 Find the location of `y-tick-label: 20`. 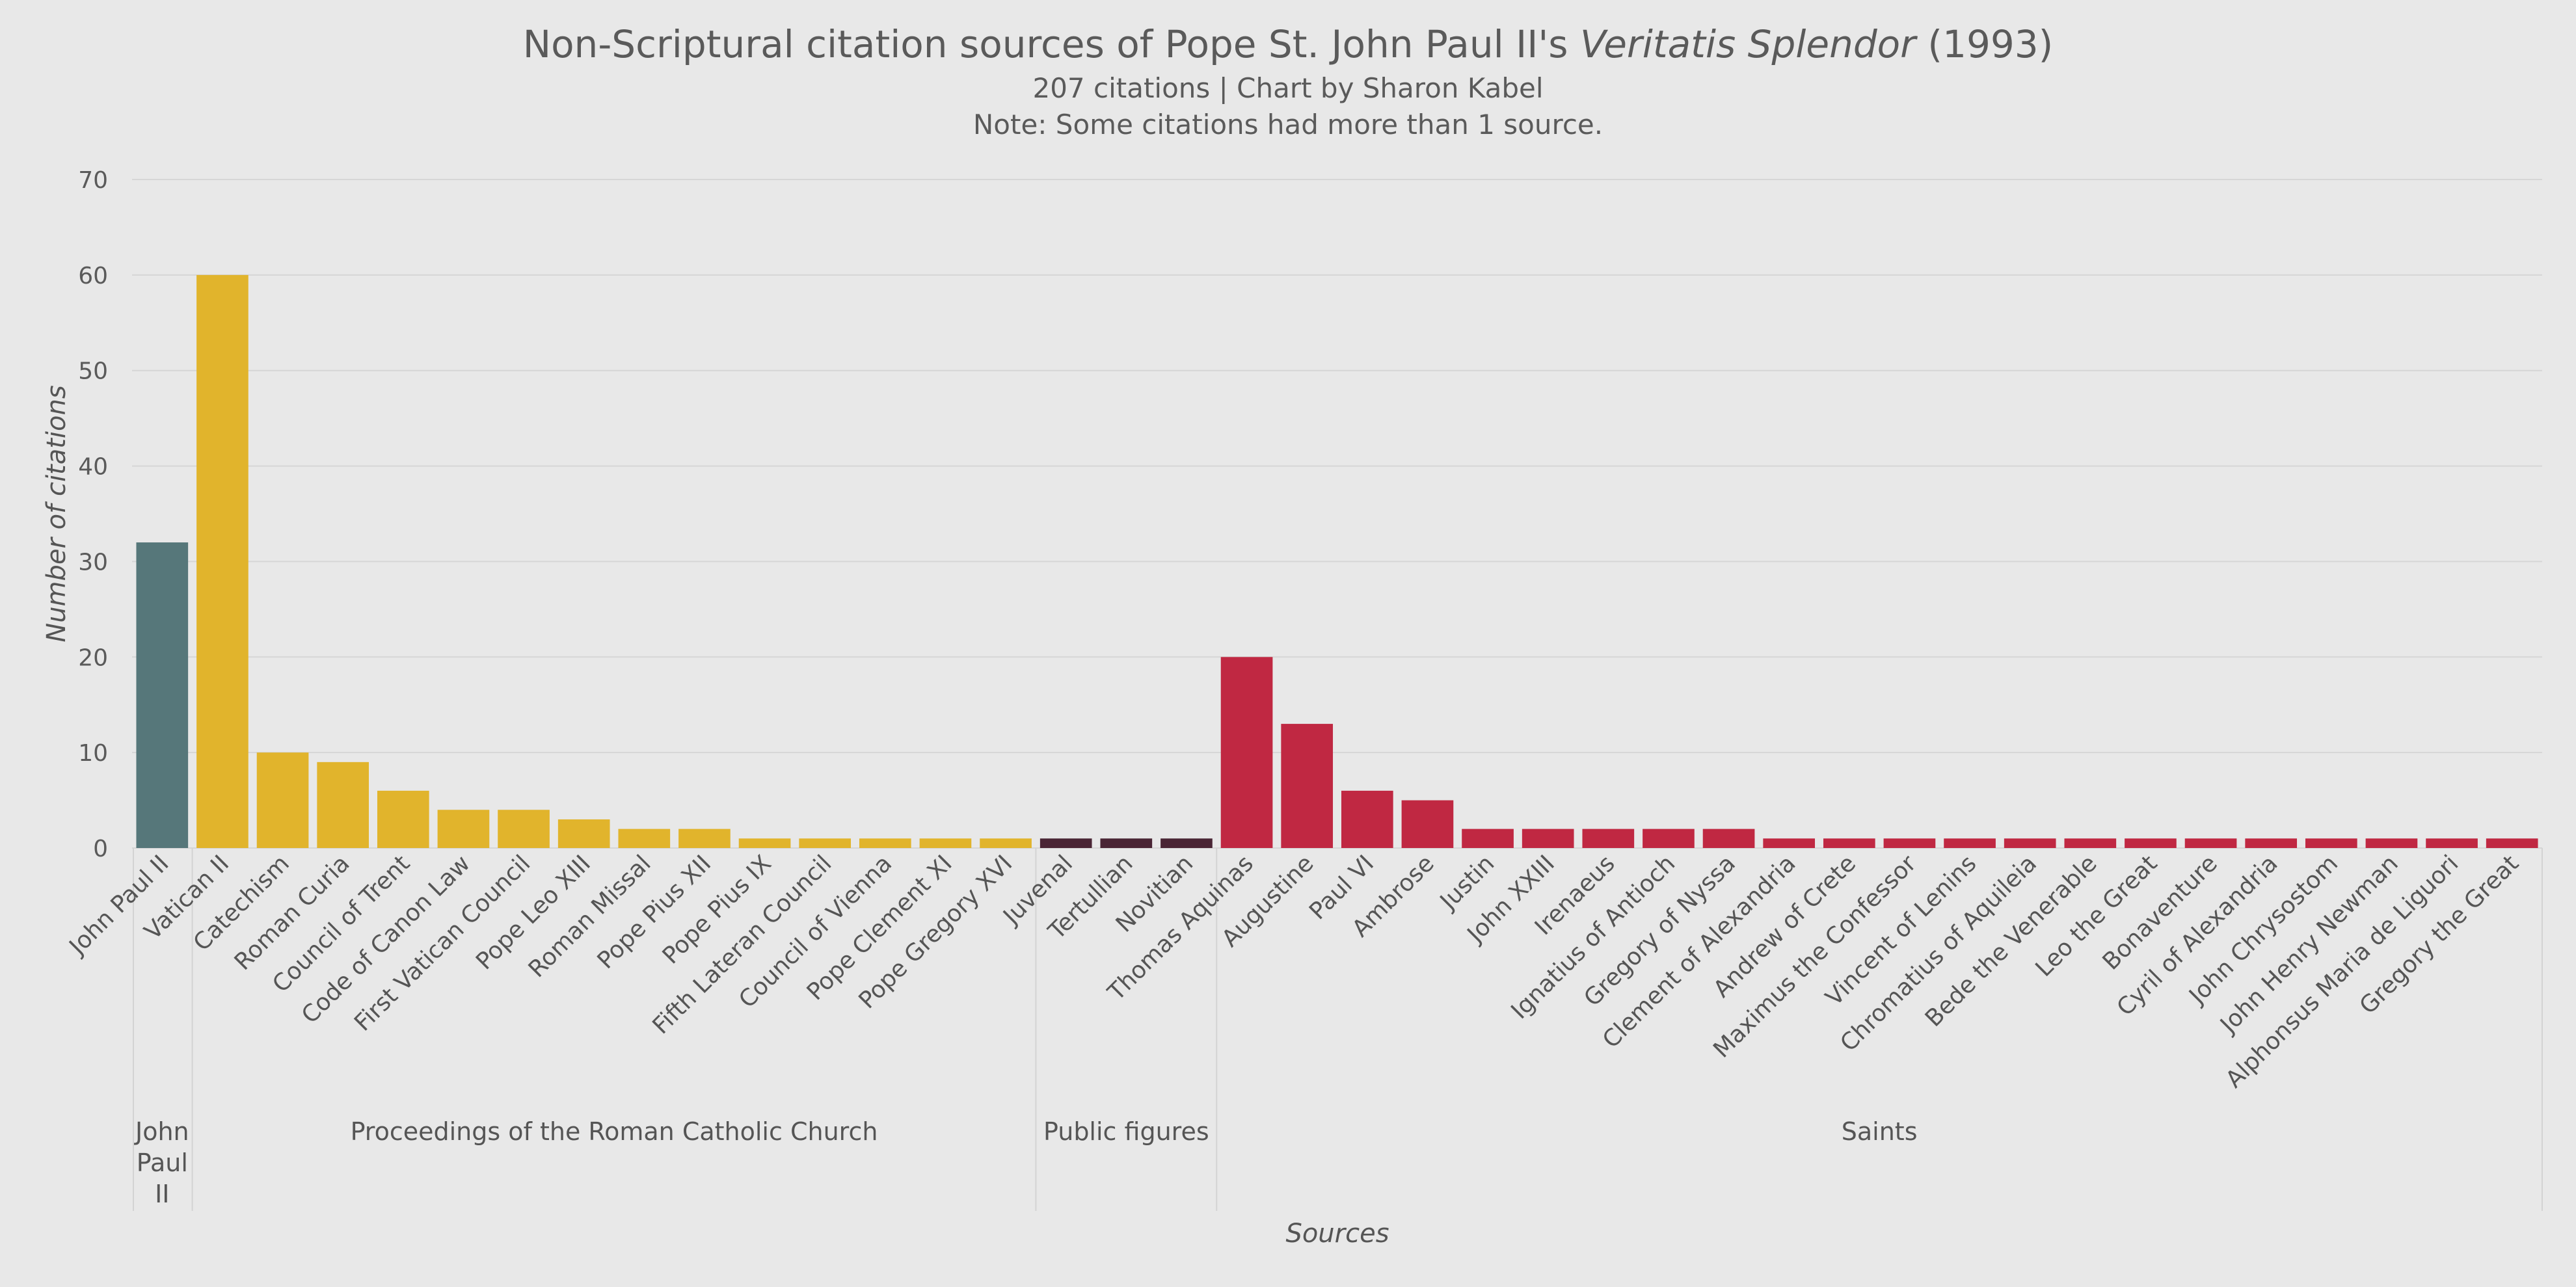

y-tick-label: 20 is located at coordinates (93, 657).